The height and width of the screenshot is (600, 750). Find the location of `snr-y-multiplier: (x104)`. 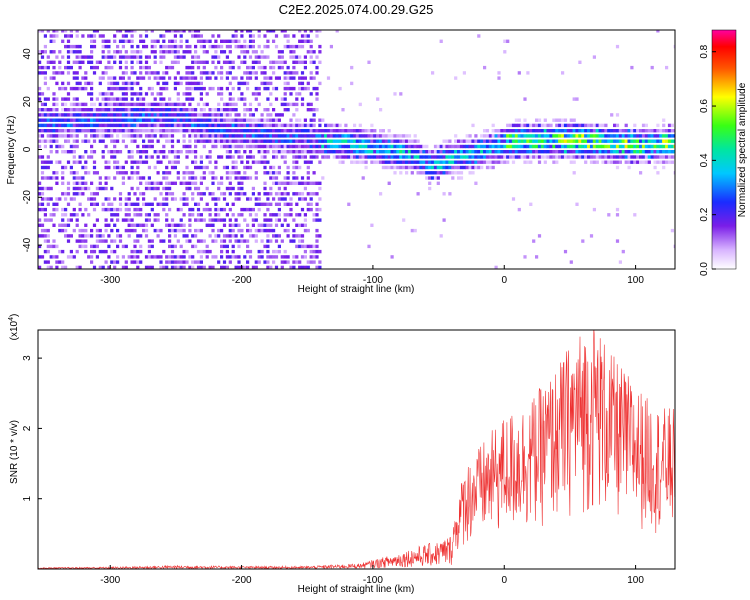

snr-y-multiplier: (x104) is located at coordinates (14, 327).